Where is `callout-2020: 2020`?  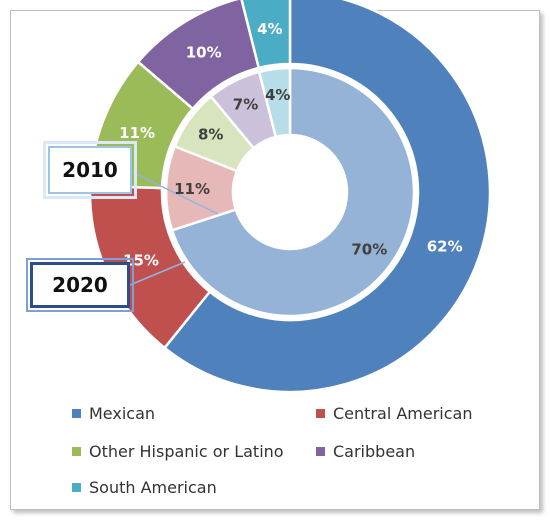 callout-2020: 2020 is located at coordinates (80, 285).